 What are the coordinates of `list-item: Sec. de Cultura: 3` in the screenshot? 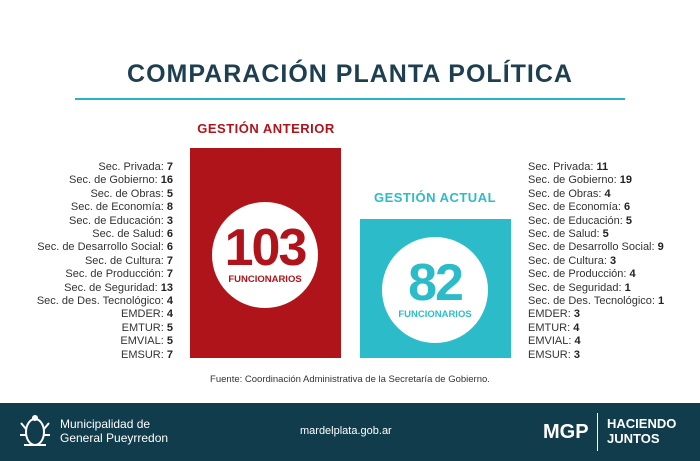 It's located at (596, 261).